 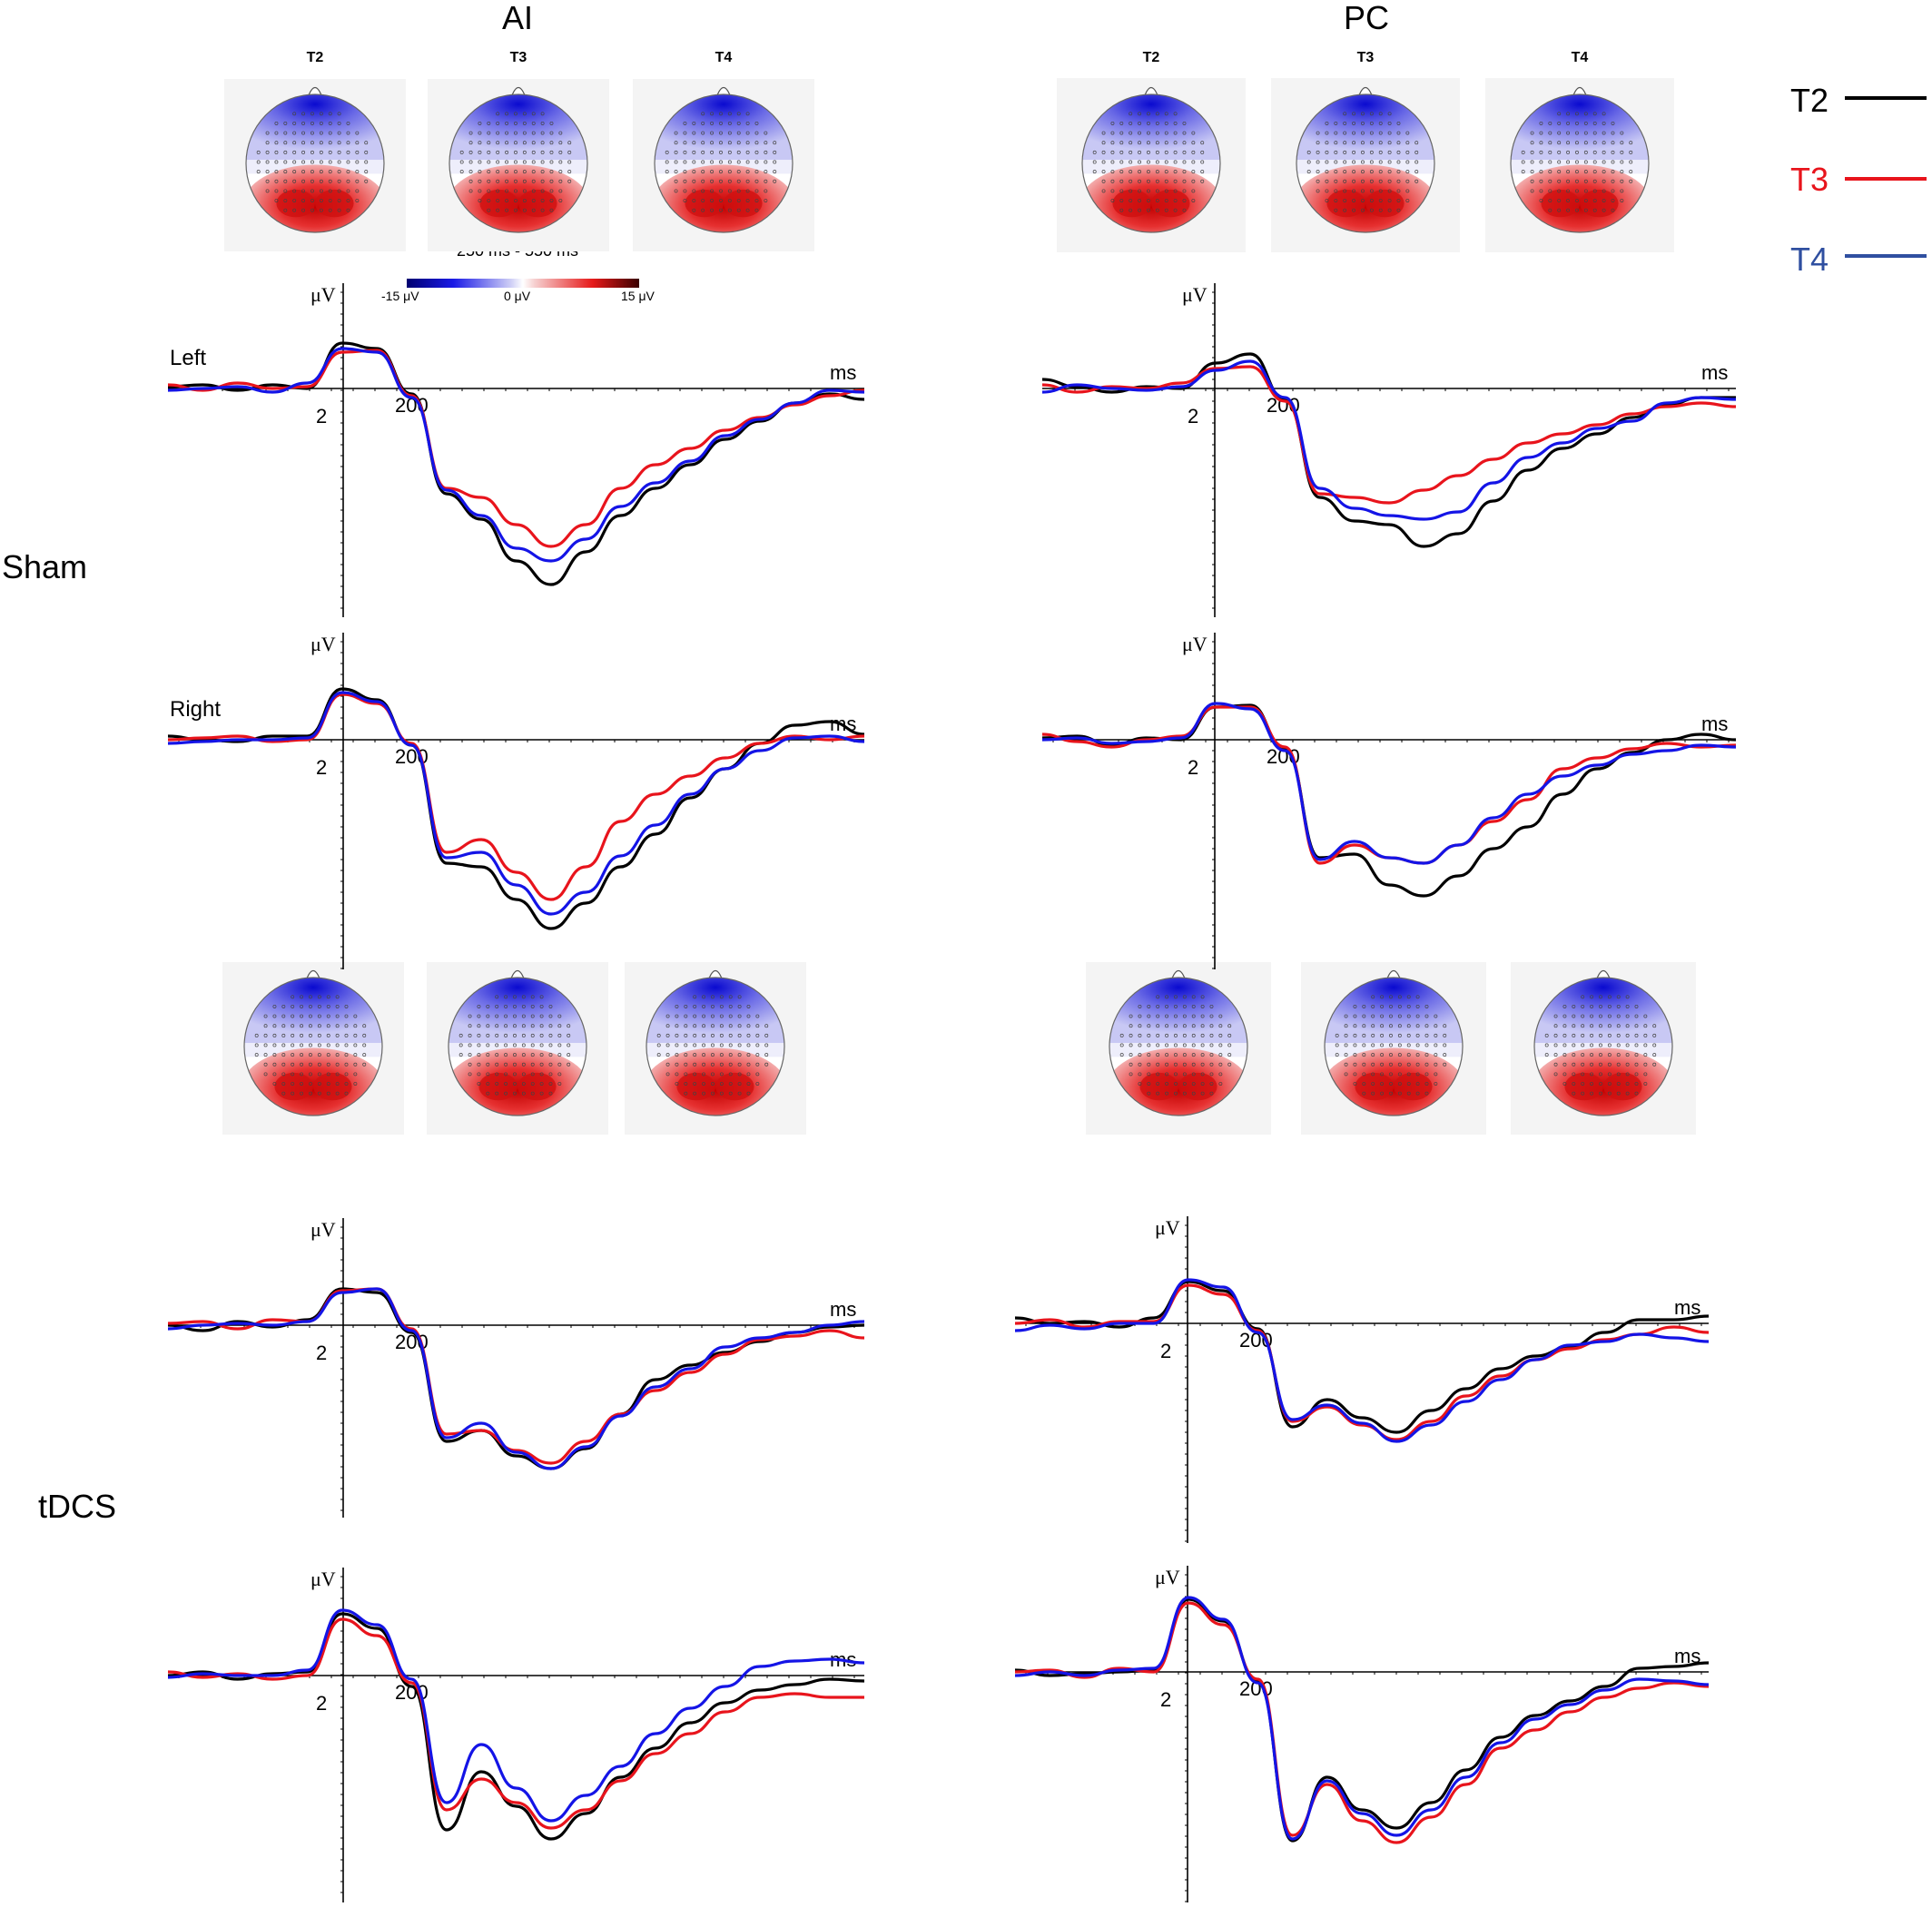 What do you see at coordinates (77, 1506) in the screenshot?
I see `row-label-tdcs: tDCS` at bounding box center [77, 1506].